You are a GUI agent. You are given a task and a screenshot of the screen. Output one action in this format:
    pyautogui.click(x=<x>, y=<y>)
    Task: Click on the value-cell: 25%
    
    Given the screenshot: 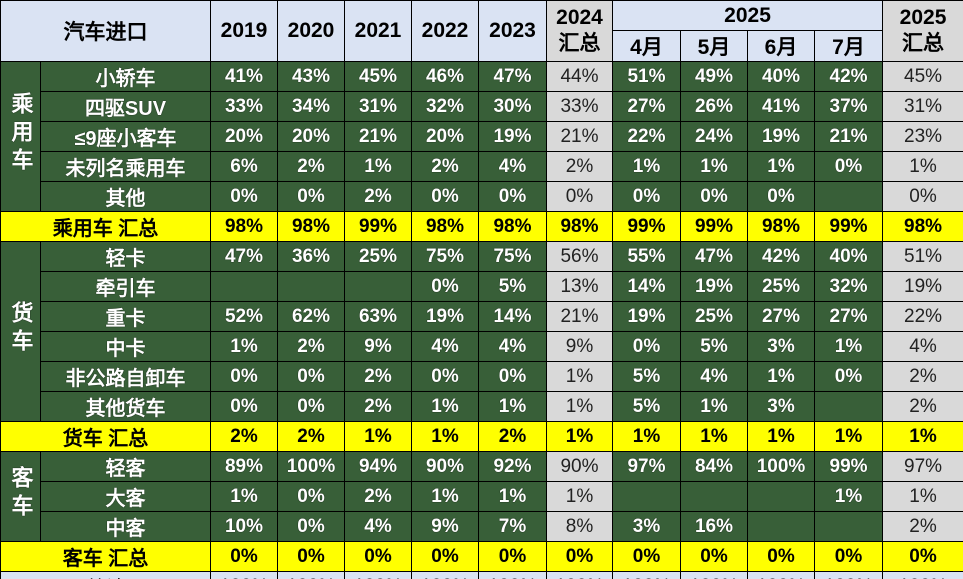 What is the action you would take?
    pyautogui.click(x=378, y=256)
    